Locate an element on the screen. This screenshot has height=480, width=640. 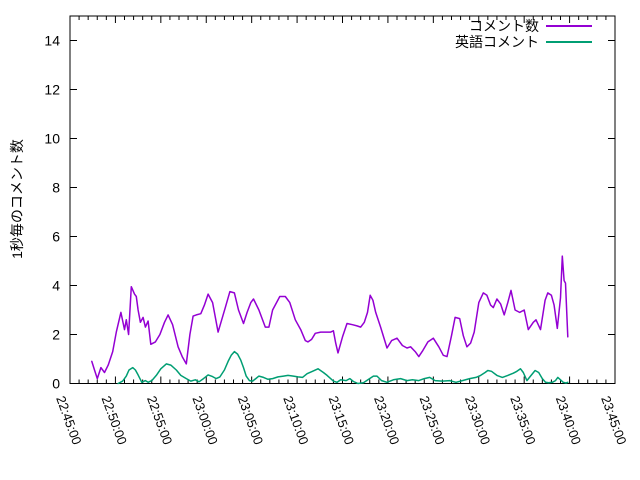
y-tick-label: 8 is located at coordinates (56, 188).